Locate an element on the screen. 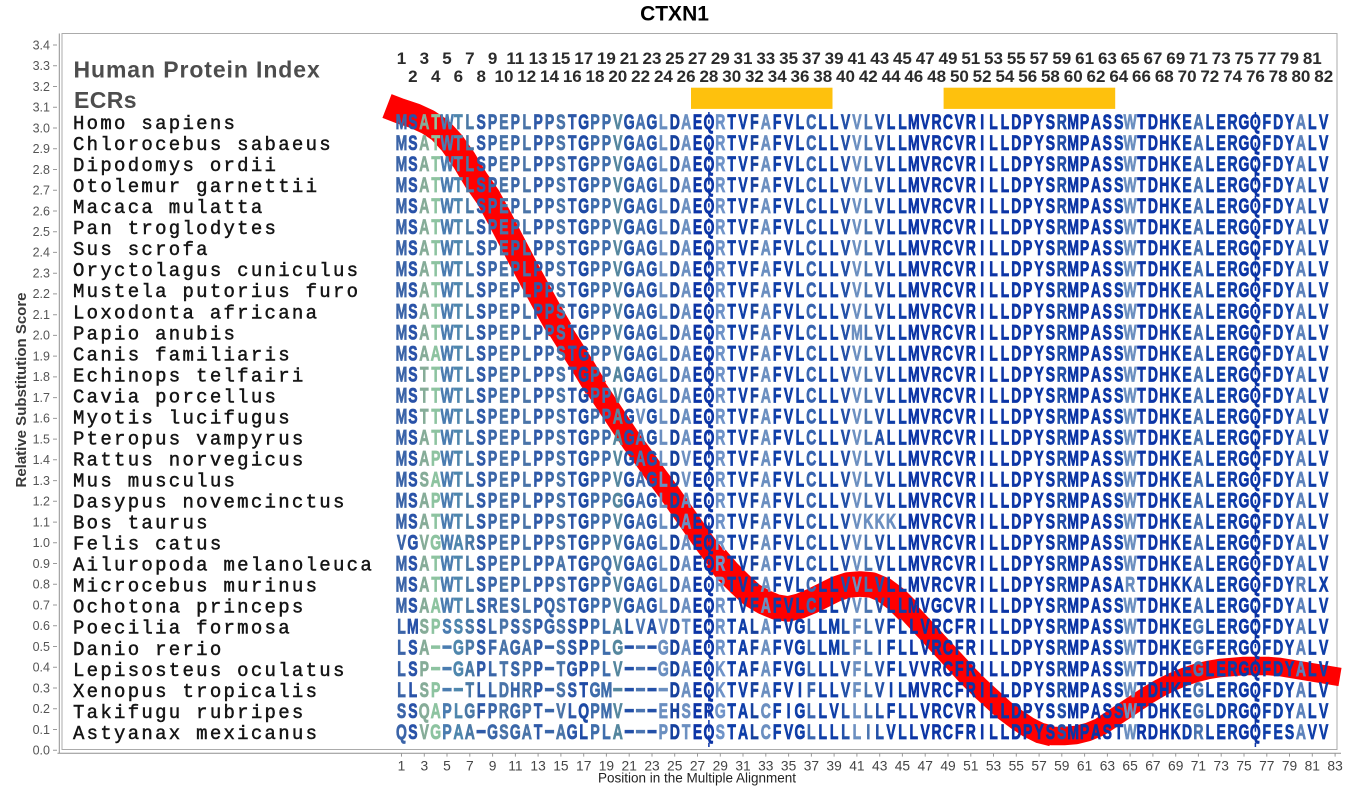 The height and width of the screenshot is (800, 1348). svg-text: 22 is located at coordinates (640, 76).